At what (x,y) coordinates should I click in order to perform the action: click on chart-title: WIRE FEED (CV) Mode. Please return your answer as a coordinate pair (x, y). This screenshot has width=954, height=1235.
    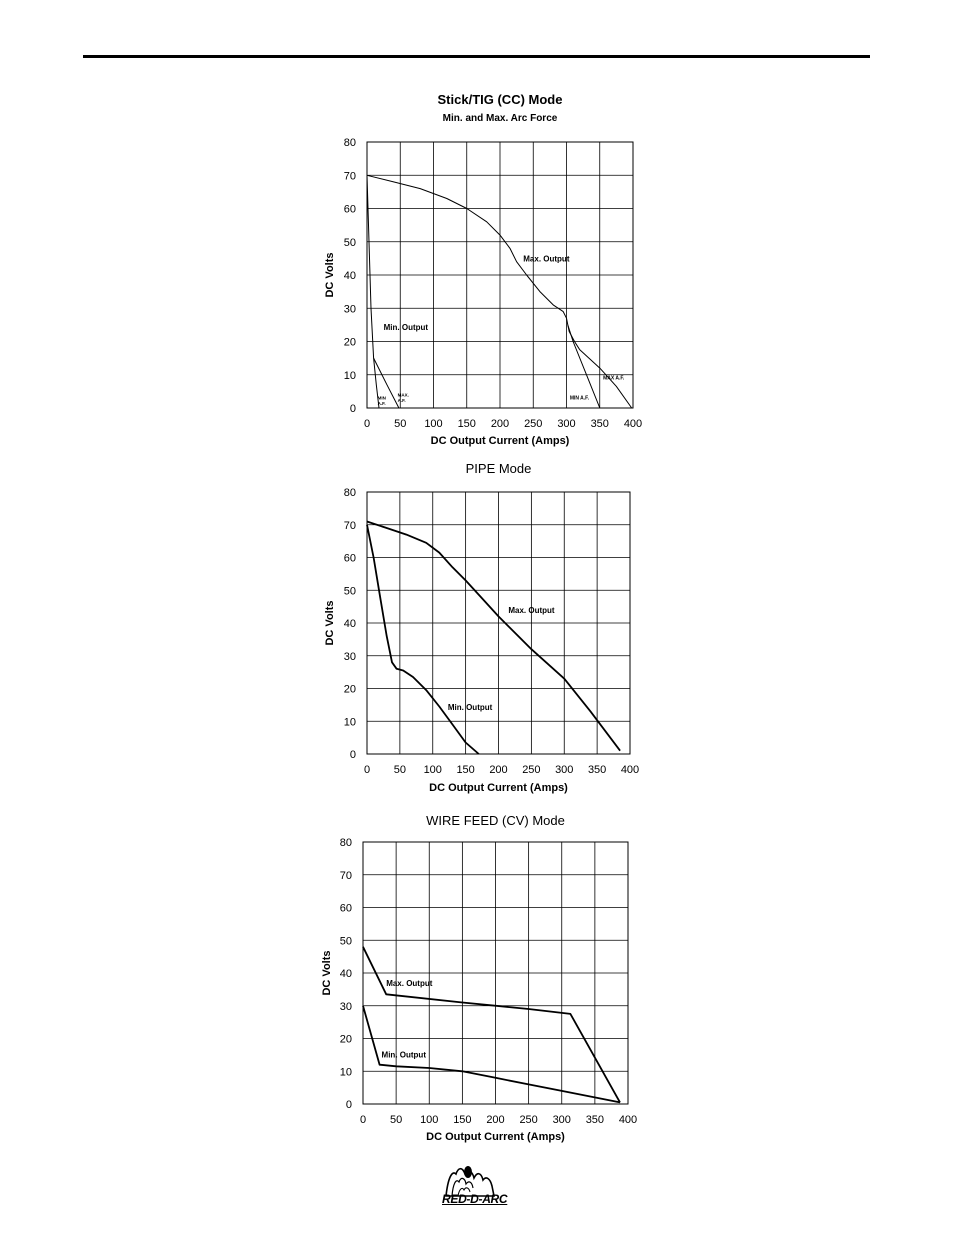
    Looking at the image, I should click on (495, 820).